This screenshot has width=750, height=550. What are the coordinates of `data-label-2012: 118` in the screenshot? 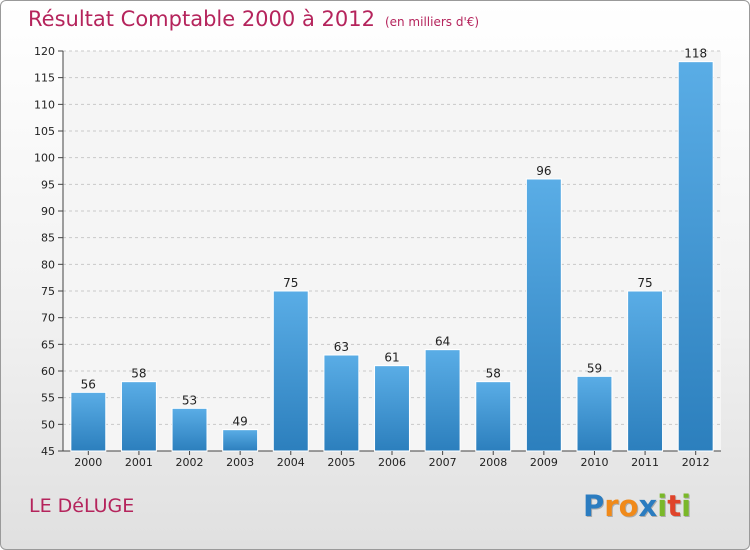 It's located at (695, 54).